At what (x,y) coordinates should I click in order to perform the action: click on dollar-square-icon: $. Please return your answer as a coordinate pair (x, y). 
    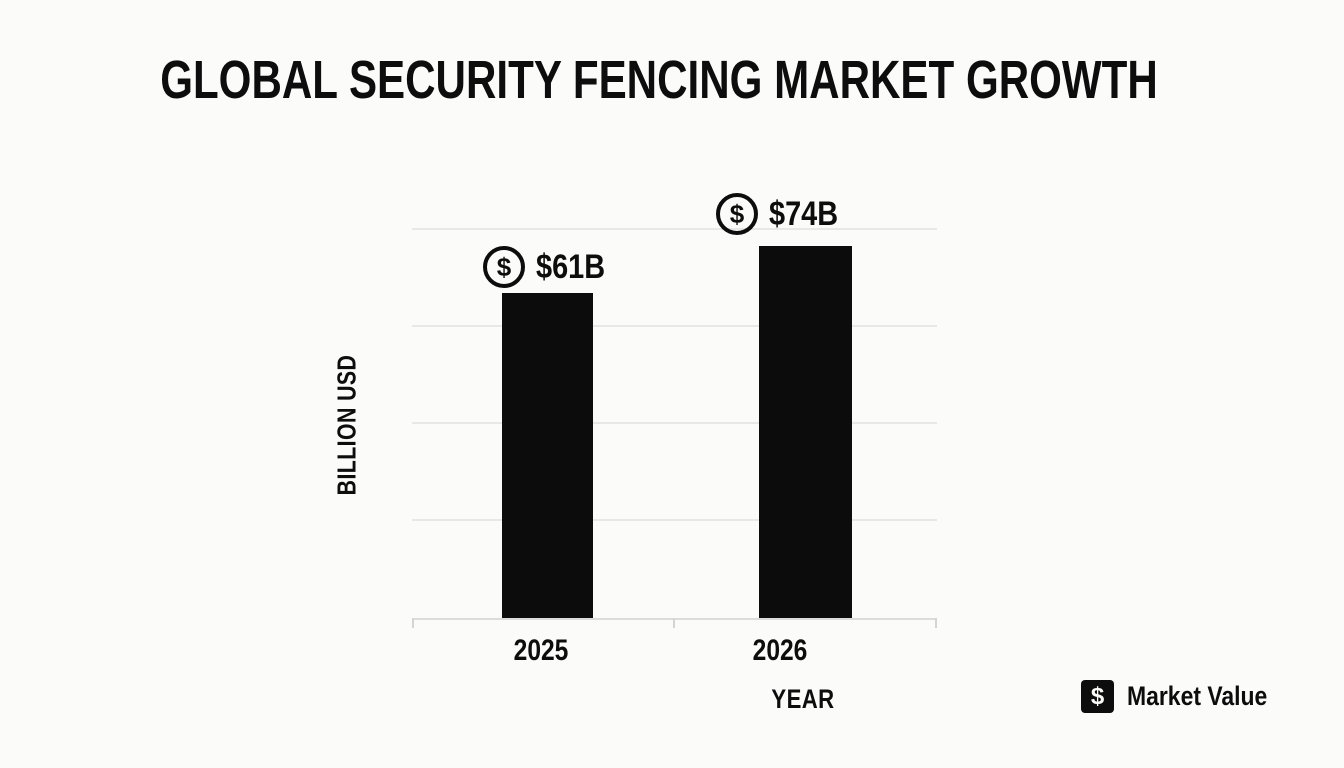
    Looking at the image, I should click on (1097, 696).